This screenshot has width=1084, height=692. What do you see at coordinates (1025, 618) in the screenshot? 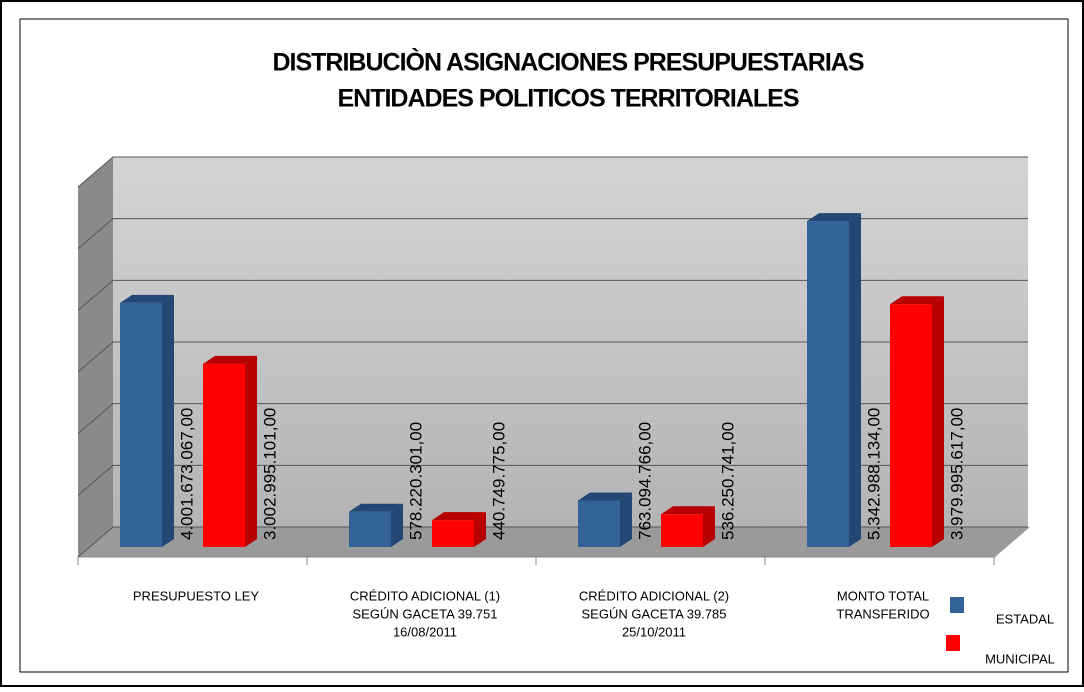
I see `legend-label: ESTADAL` at bounding box center [1025, 618].